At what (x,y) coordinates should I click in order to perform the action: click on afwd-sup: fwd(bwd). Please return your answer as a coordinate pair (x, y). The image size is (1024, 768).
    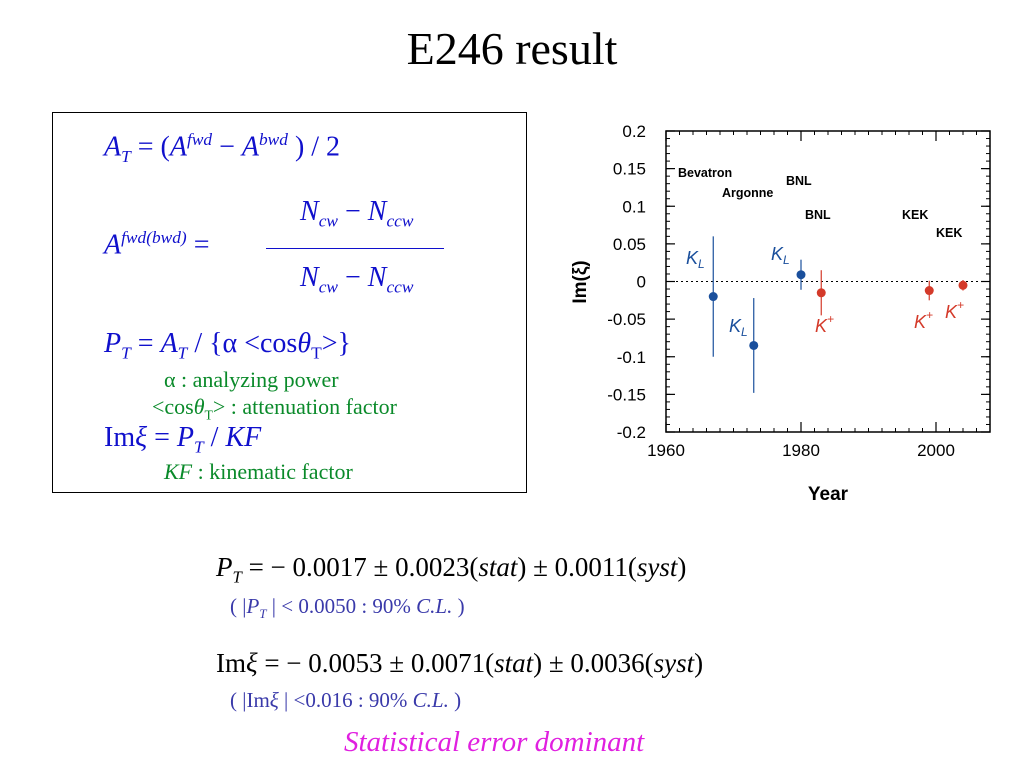
    Looking at the image, I should click on (154, 237).